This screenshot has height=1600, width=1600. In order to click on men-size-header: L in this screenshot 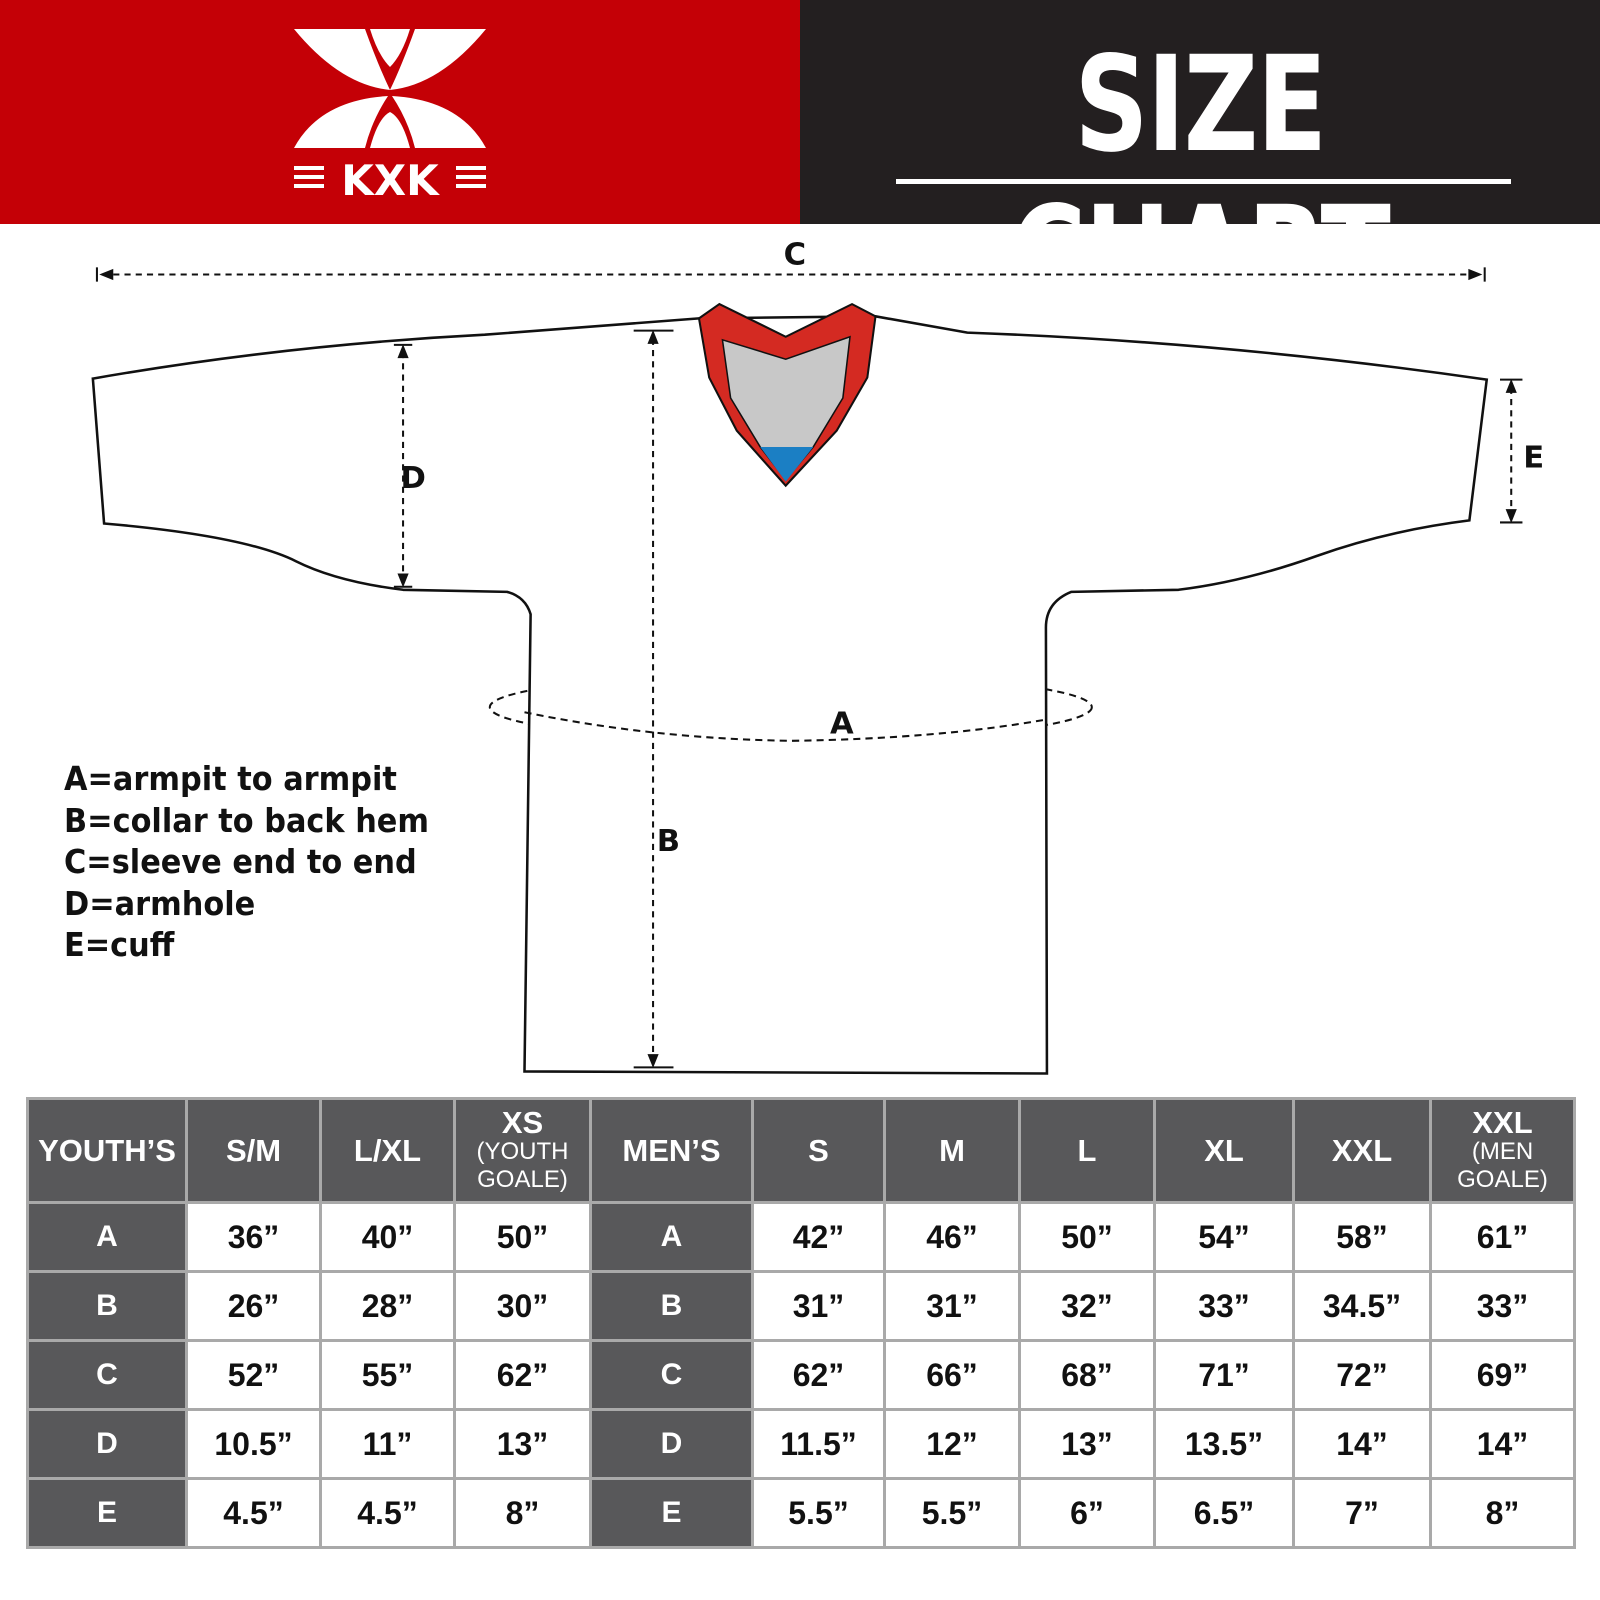, I will do `click(1087, 1150)`.